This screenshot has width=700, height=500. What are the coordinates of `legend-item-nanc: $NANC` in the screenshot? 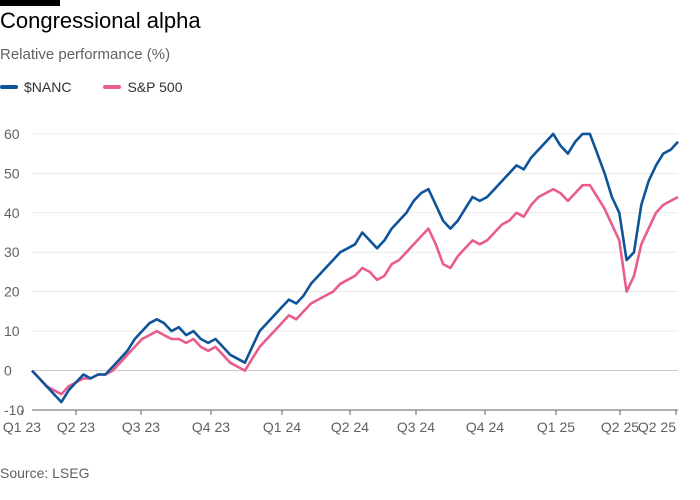 It's located at (35, 87).